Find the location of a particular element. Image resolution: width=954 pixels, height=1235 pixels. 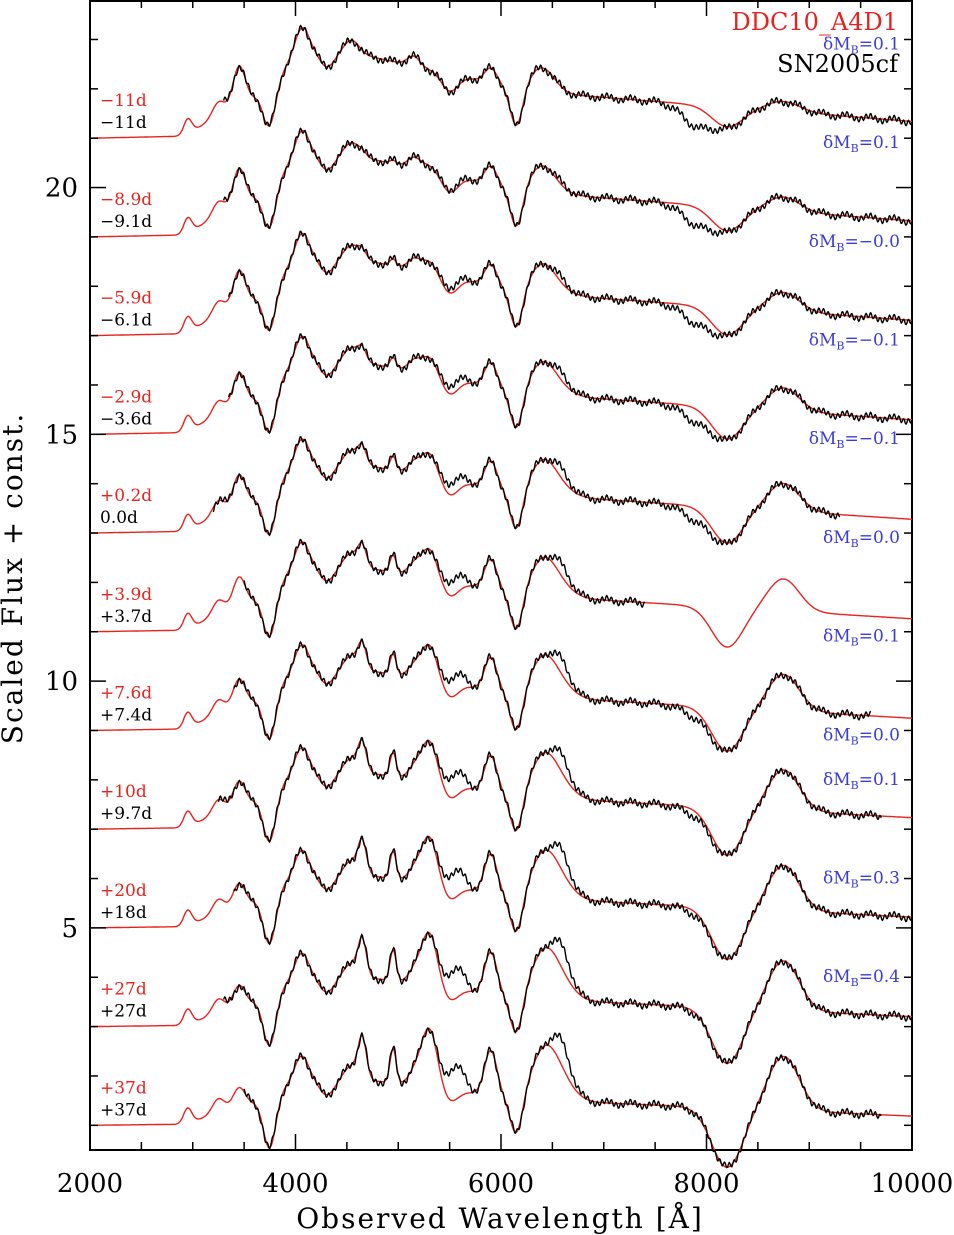

observed-epoch-label: −6.1d is located at coordinates (126, 321).